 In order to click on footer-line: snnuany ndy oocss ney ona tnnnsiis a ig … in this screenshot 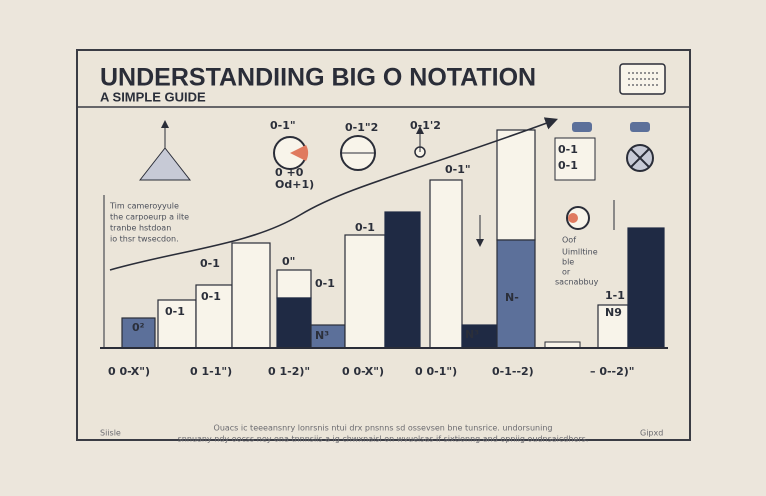, I will do `click(383, 439)`.